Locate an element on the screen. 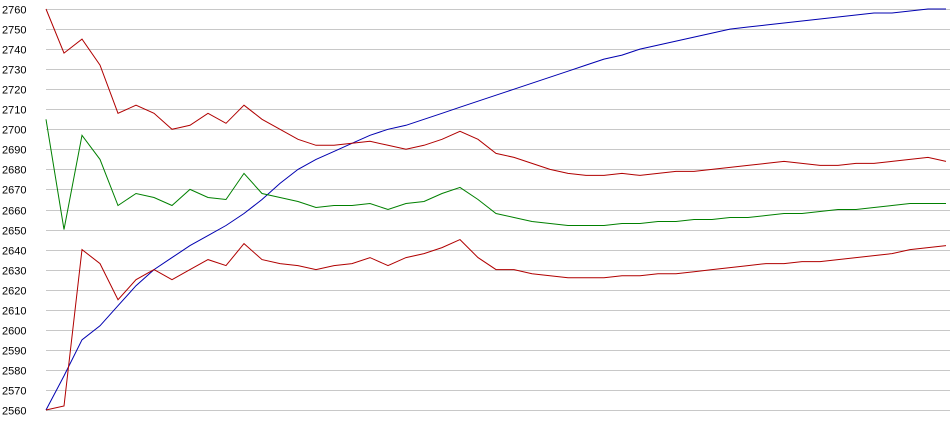 The image size is (950, 435). y-tick-label: 2650 is located at coordinates (14, 232).